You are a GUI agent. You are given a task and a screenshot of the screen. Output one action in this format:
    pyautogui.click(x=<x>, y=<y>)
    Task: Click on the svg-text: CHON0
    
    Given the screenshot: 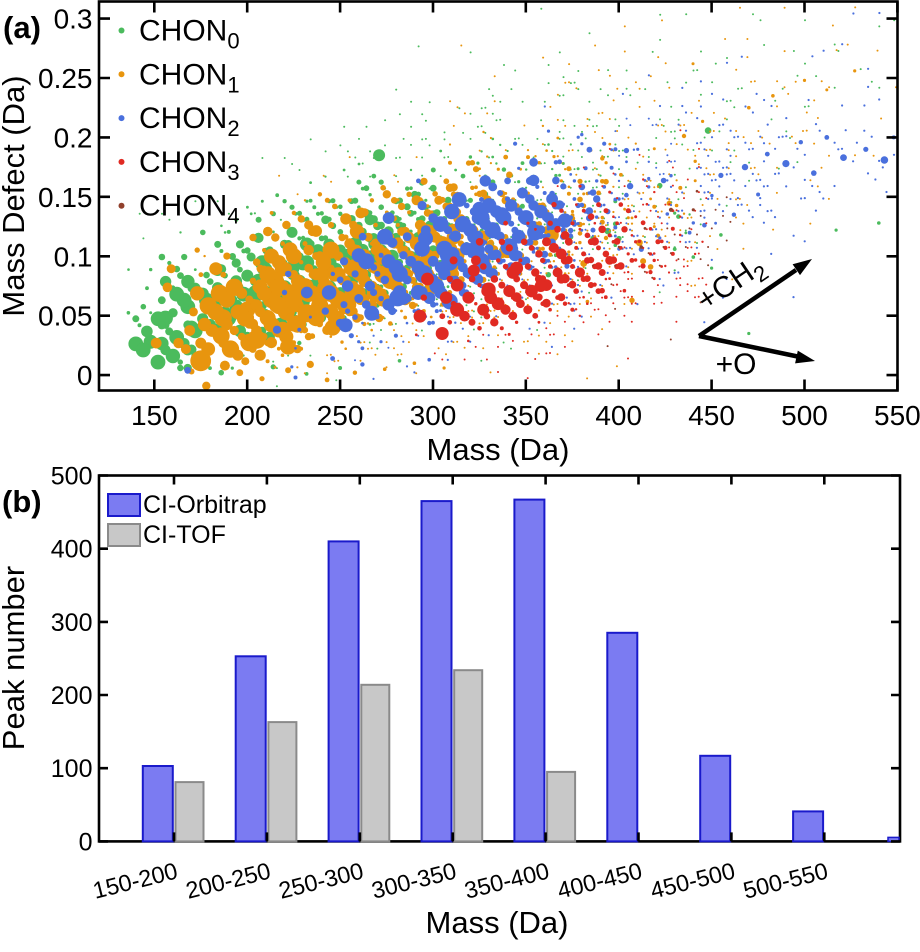 What is the action you would take?
    pyautogui.click(x=189, y=34)
    